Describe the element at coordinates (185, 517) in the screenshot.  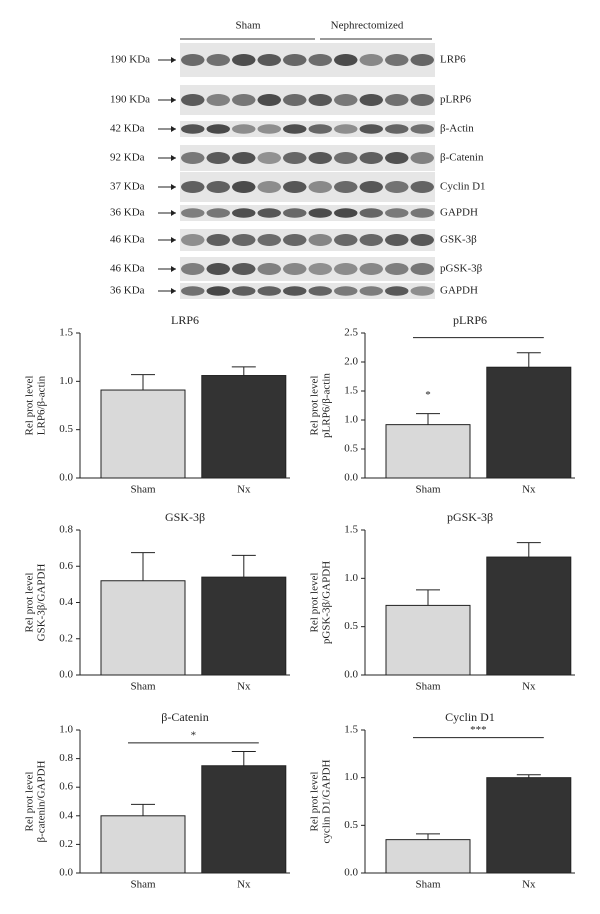
I see `chart-title: GSK-3β` at that location.